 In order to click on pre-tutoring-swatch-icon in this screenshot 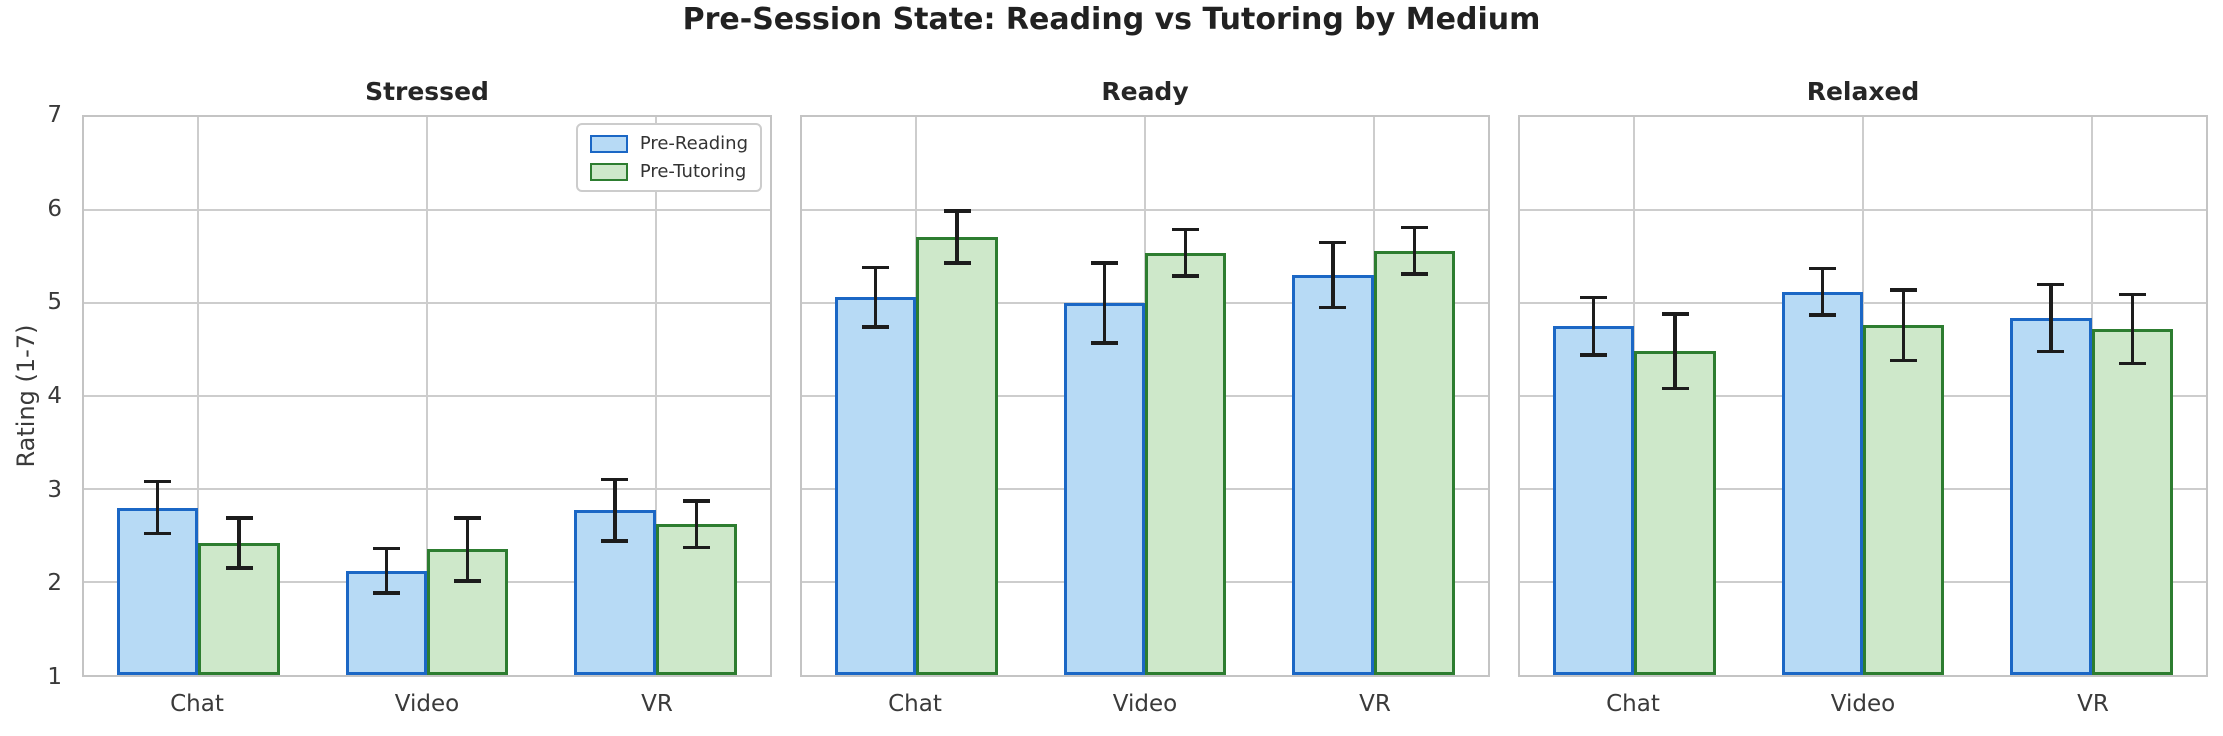, I will do `click(608, 171)`.